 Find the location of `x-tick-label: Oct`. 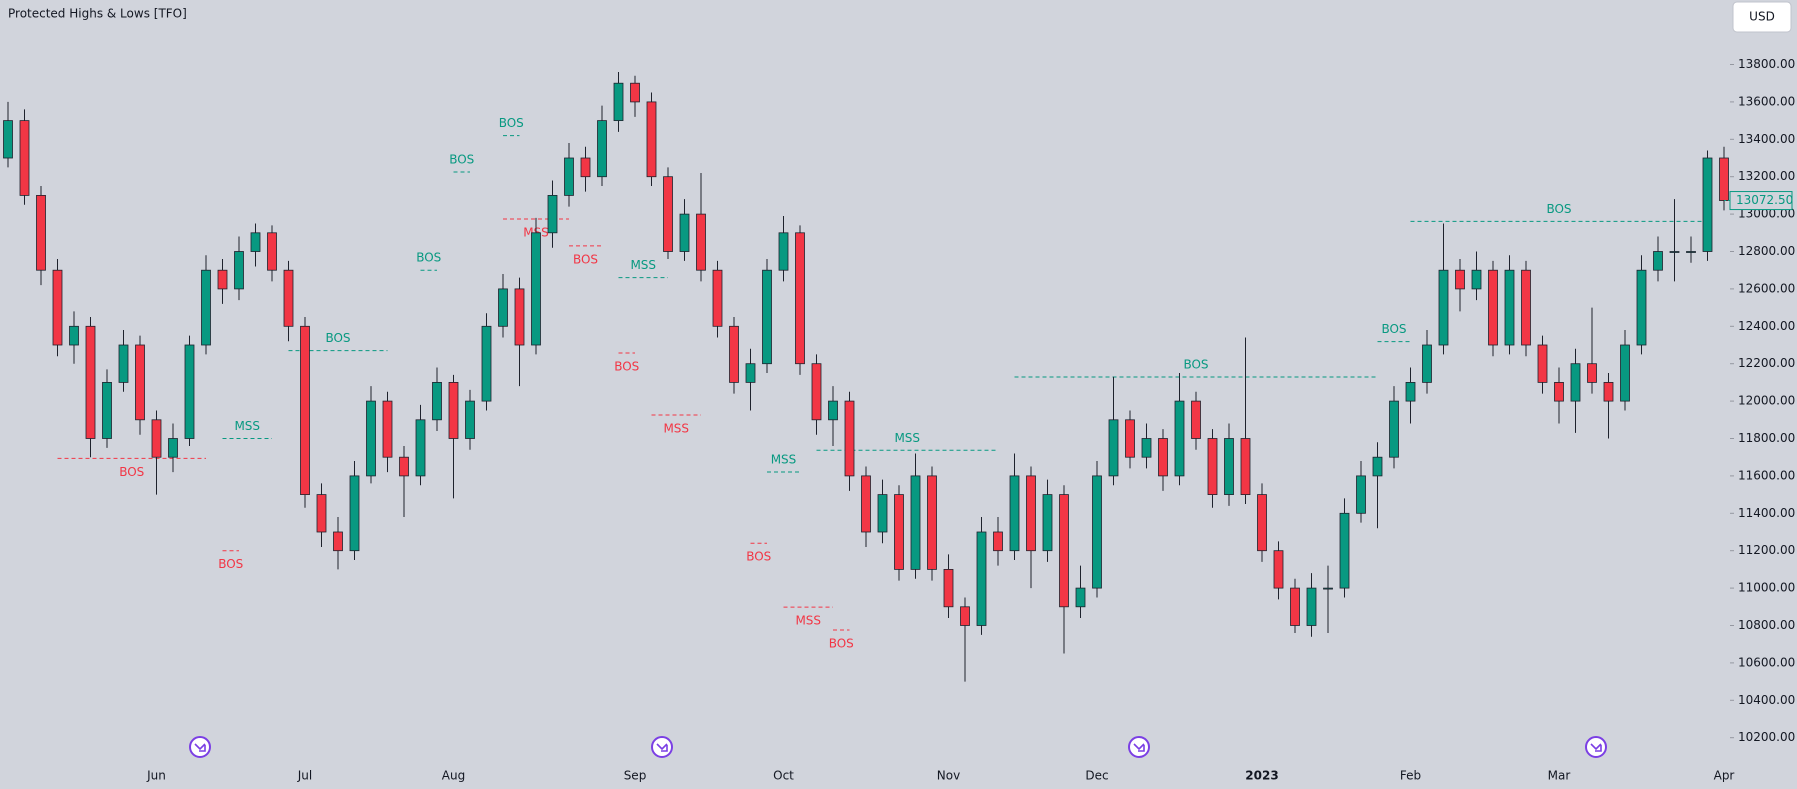

x-tick-label: Oct is located at coordinates (783, 776).